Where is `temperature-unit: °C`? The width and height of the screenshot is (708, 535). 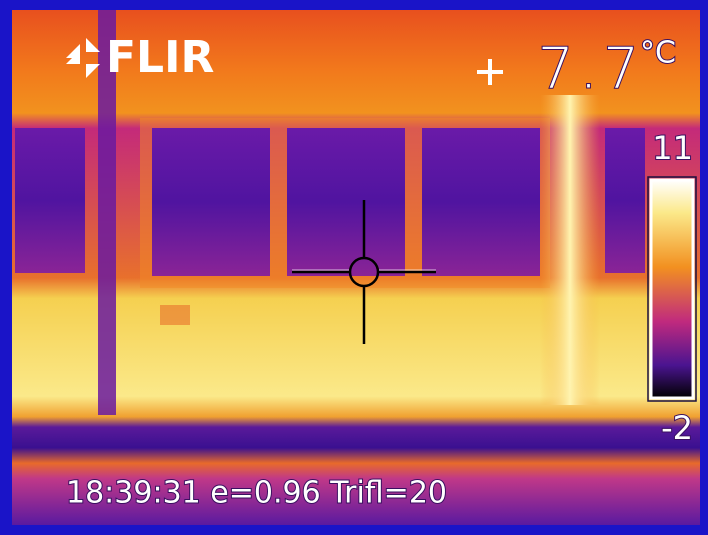
temperature-unit: °C is located at coordinates (658, 53).